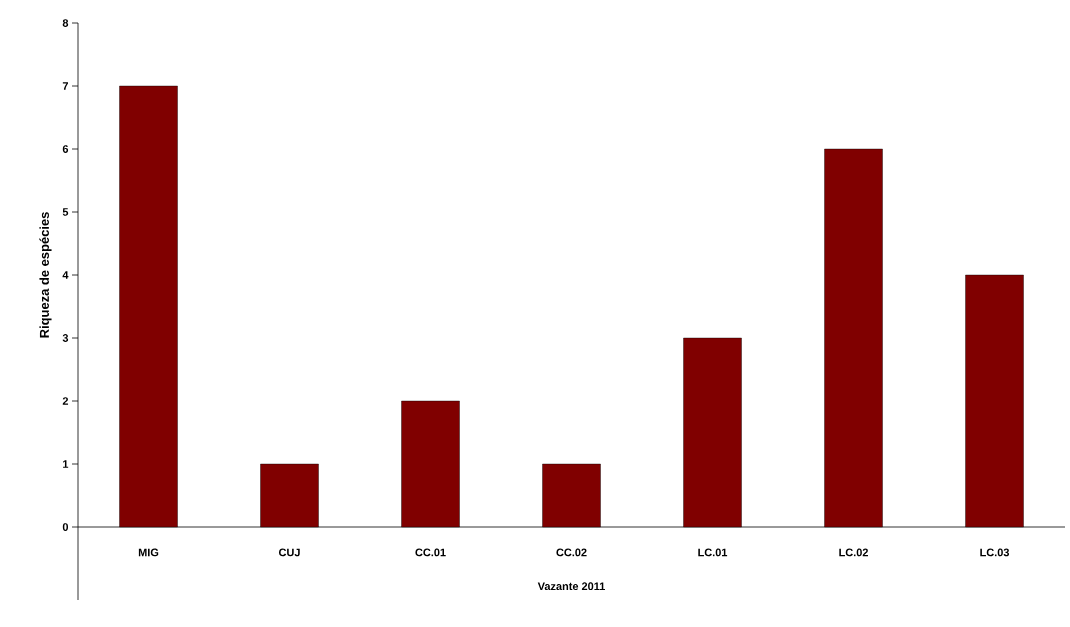 This screenshot has height=627, width=1070. Describe the element at coordinates (289, 552) in the screenshot. I see `x-tick-label: CUJ` at that location.